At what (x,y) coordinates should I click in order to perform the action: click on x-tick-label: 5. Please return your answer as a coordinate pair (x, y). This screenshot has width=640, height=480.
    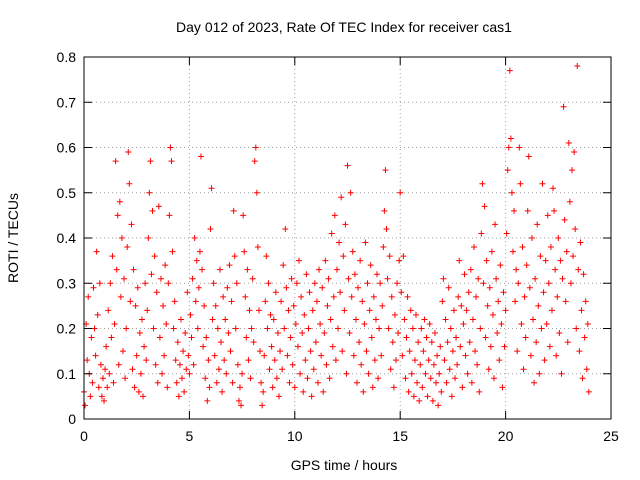
    Looking at the image, I should click on (190, 436).